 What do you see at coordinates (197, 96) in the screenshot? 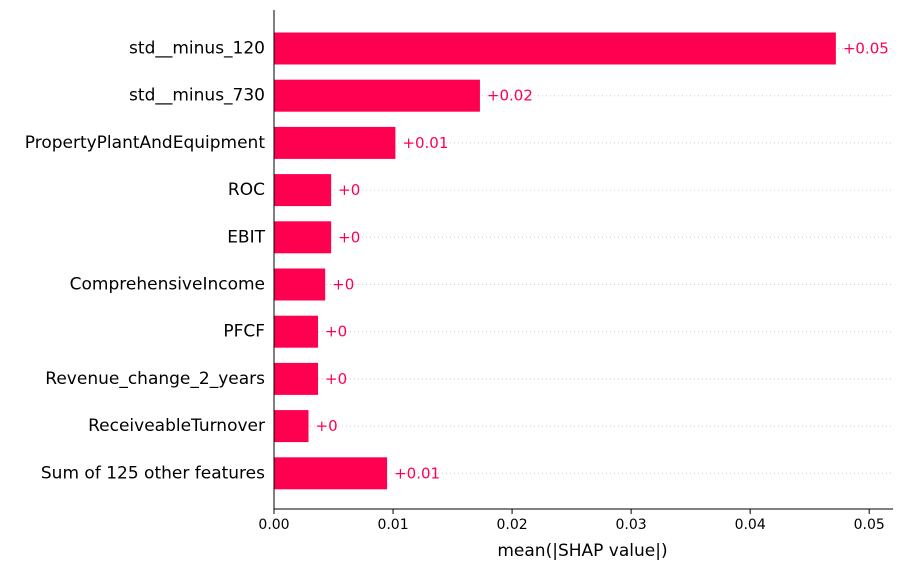
I see `category-label: std__minus_730` at bounding box center [197, 96].